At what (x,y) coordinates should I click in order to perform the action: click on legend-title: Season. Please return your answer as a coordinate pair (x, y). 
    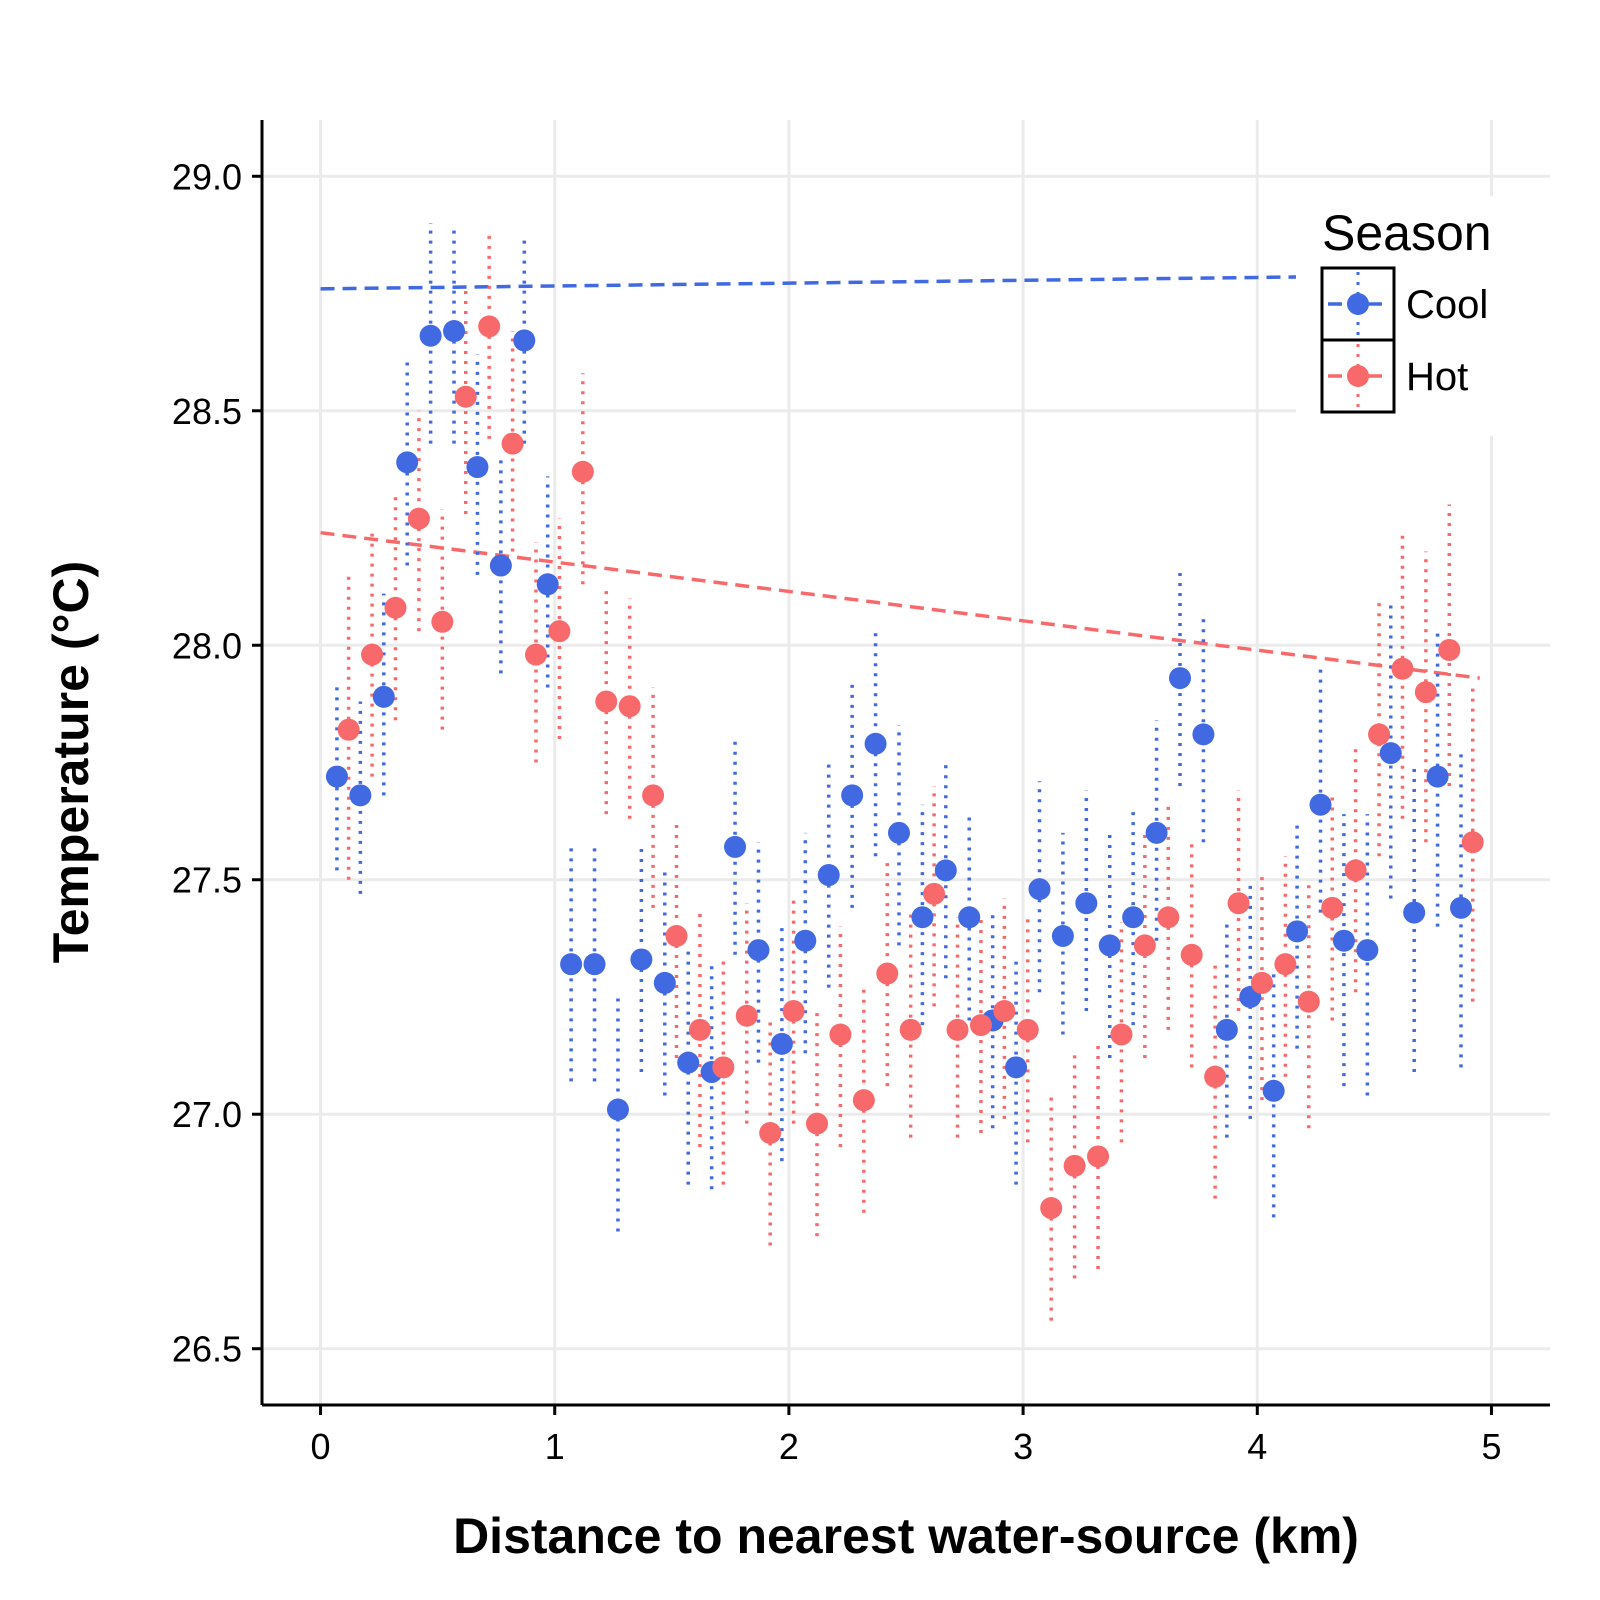
    Looking at the image, I should click on (1407, 233).